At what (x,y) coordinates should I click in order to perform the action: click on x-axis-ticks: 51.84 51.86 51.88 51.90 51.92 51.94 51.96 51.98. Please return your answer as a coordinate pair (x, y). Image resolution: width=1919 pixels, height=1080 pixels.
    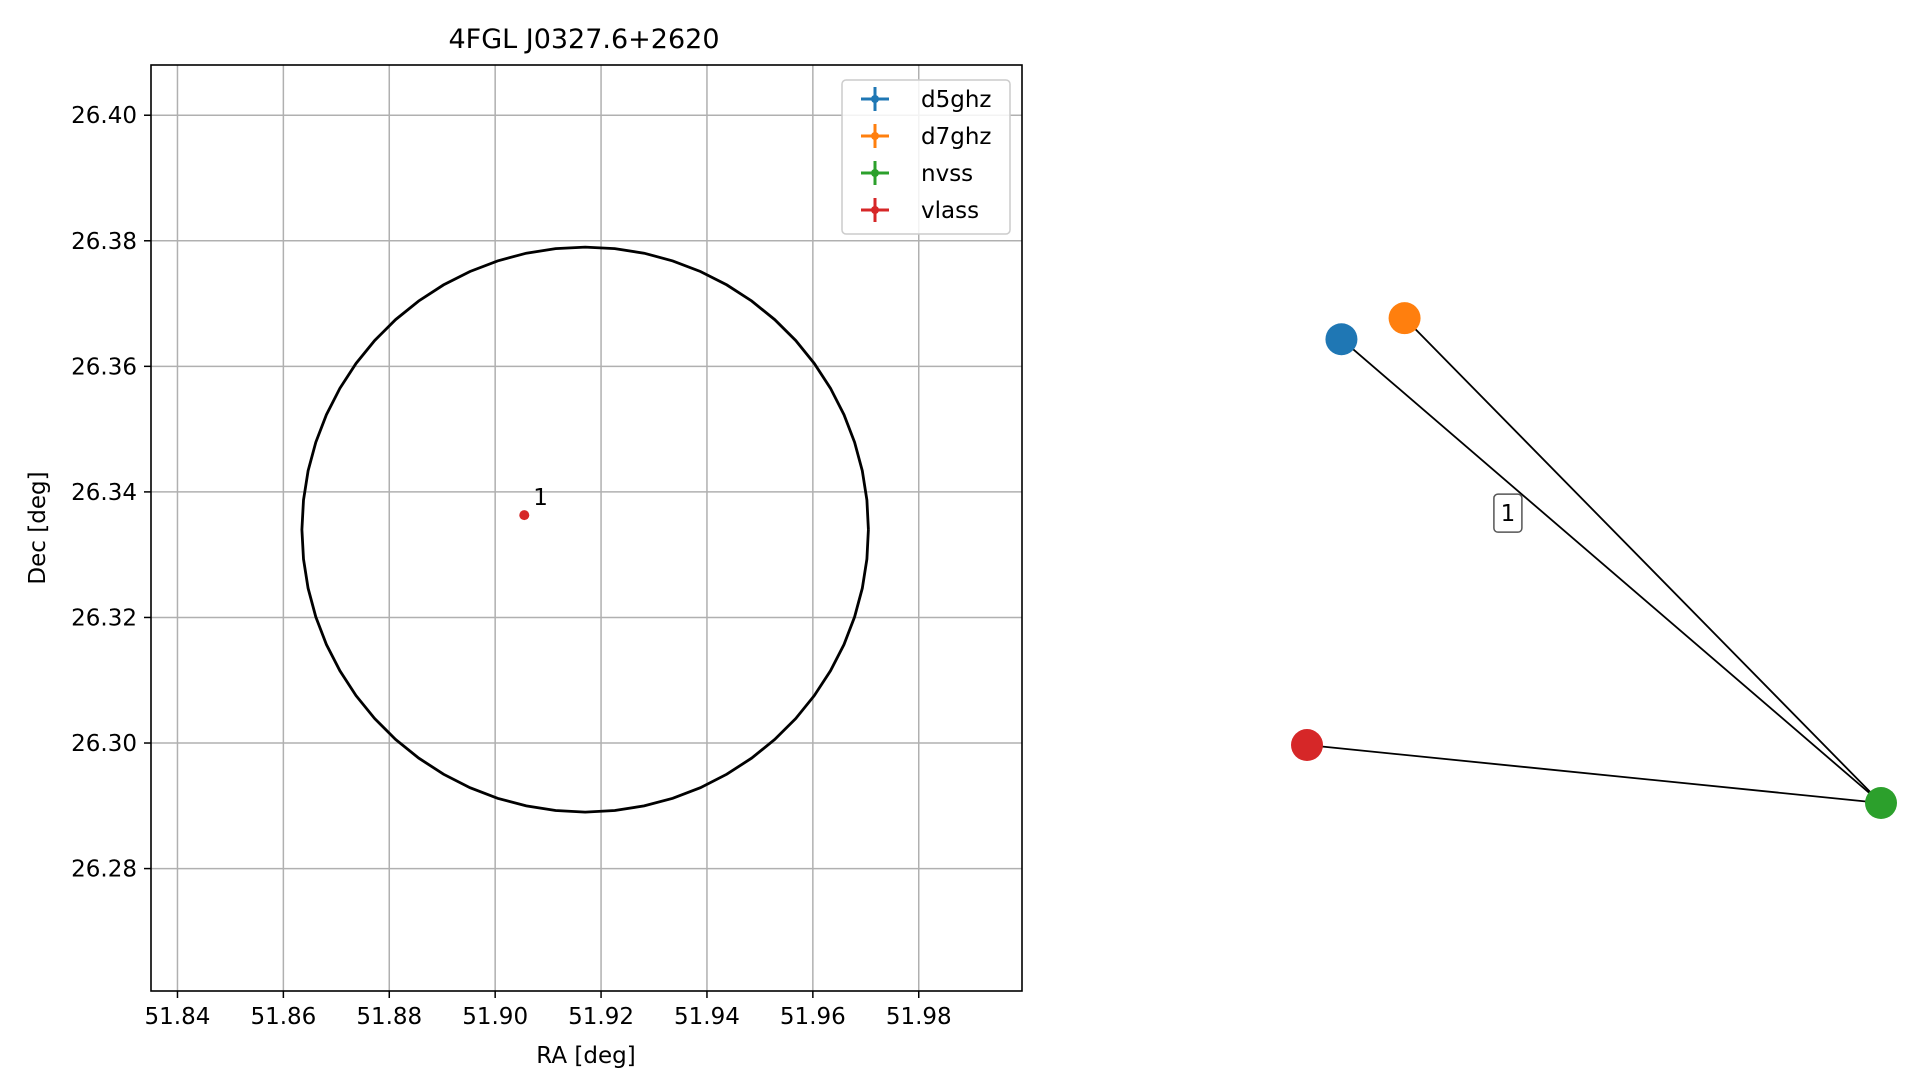
    Looking at the image, I should click on (548, 1010).